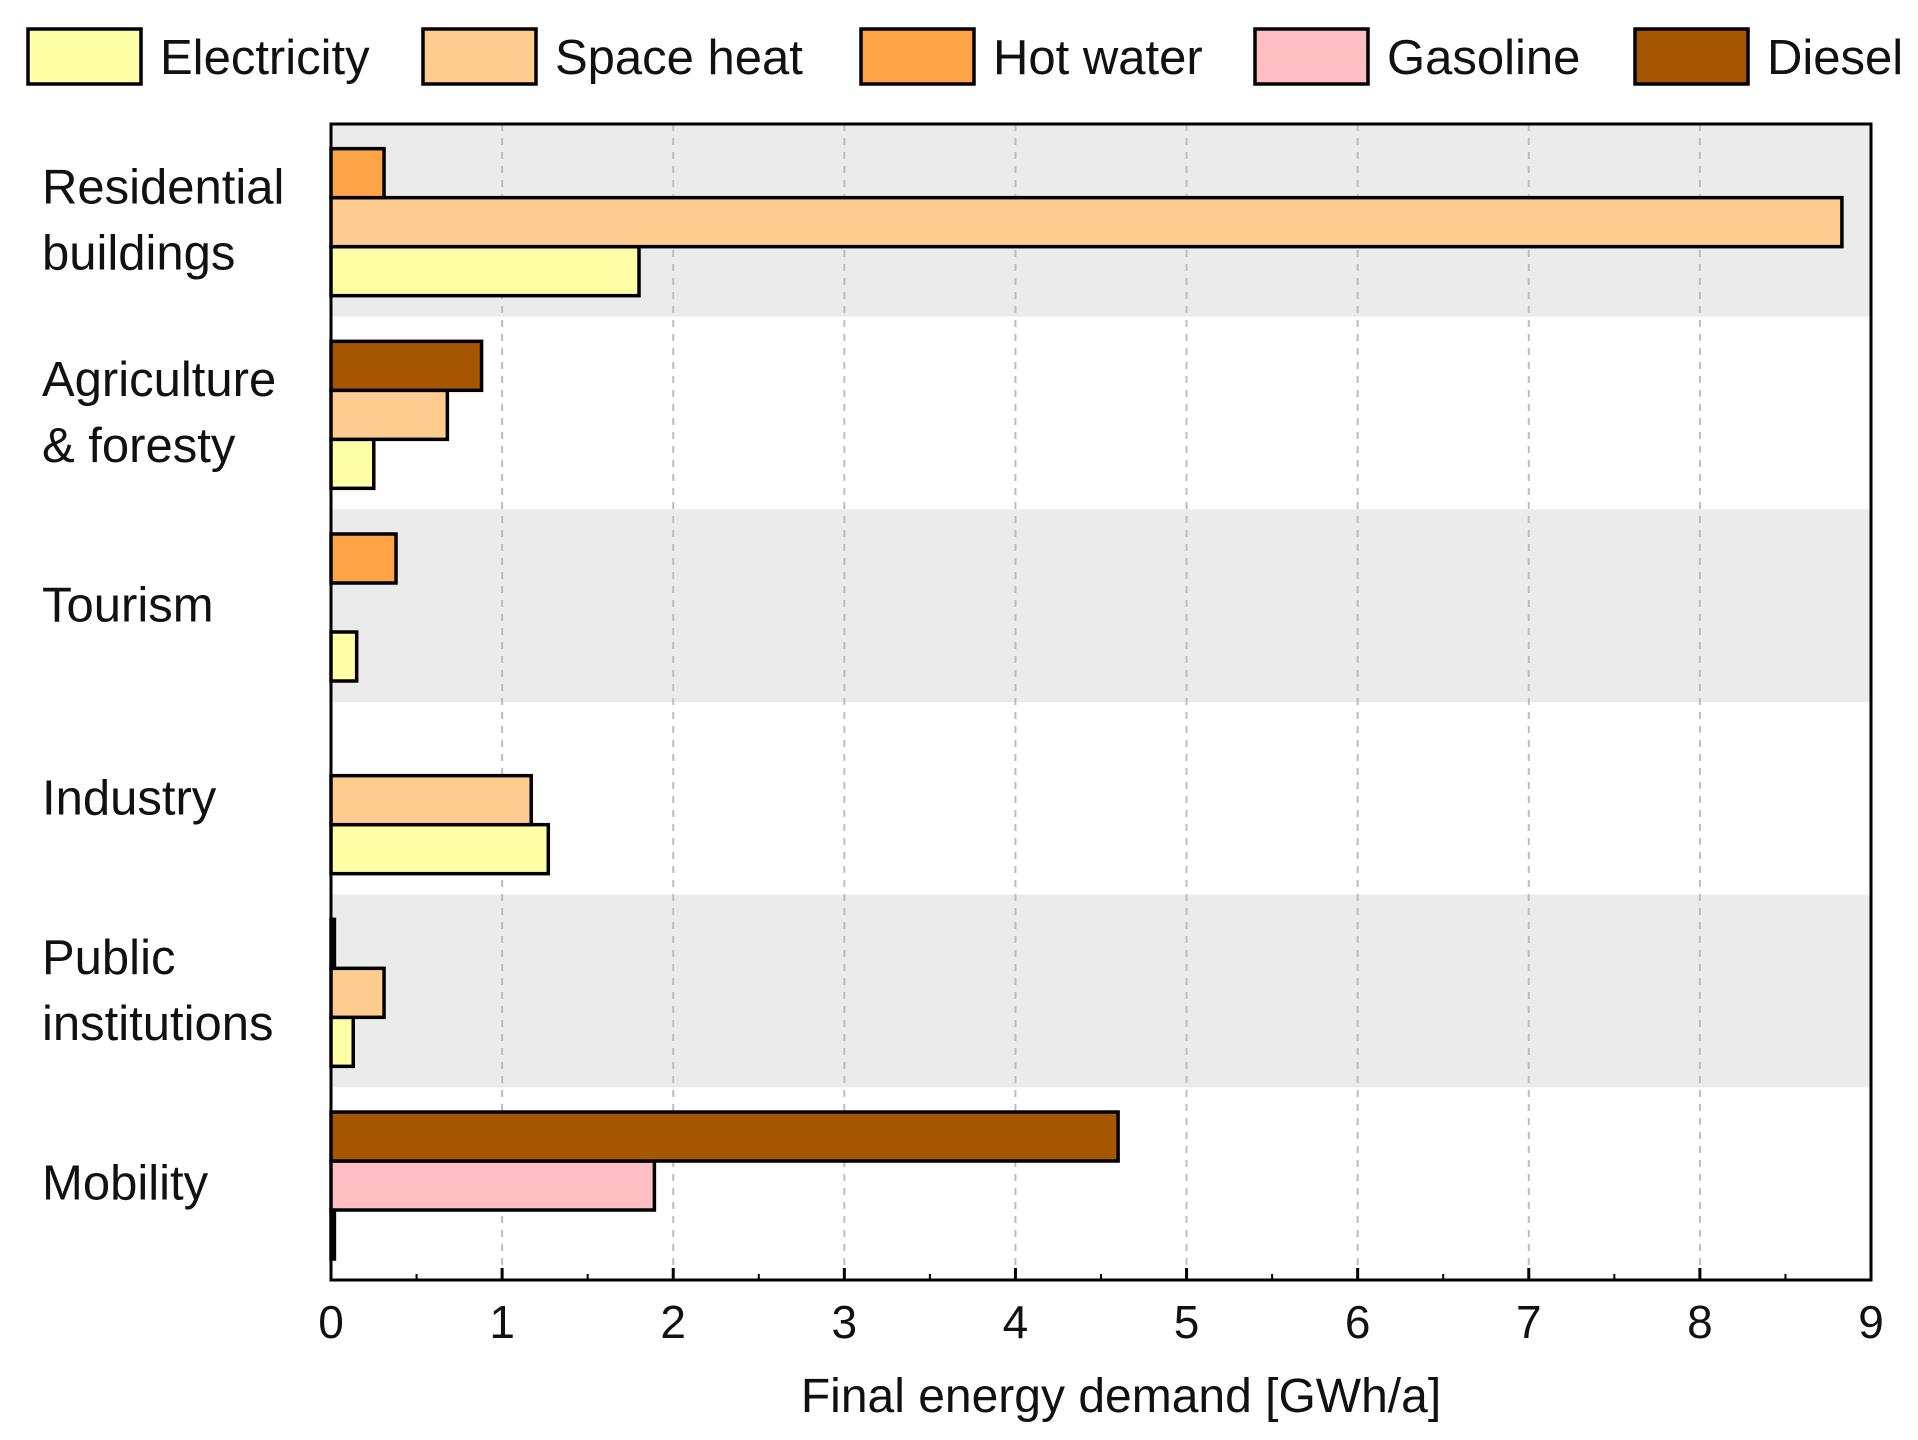  I want to click on x-axis-title: Final energy demand [GWh/a], so click(1121, 1396).